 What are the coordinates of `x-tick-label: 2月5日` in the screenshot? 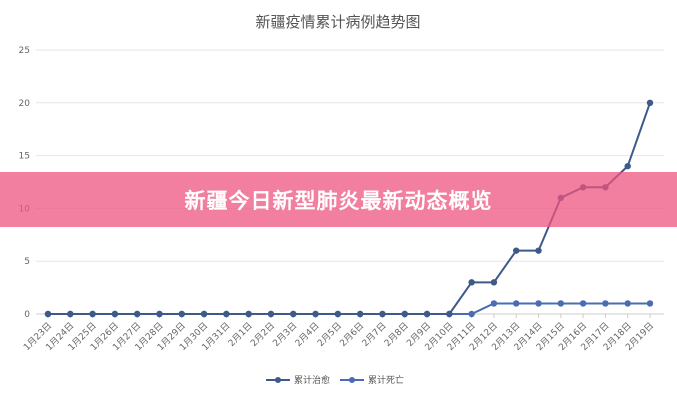 It's located at (329, 334).